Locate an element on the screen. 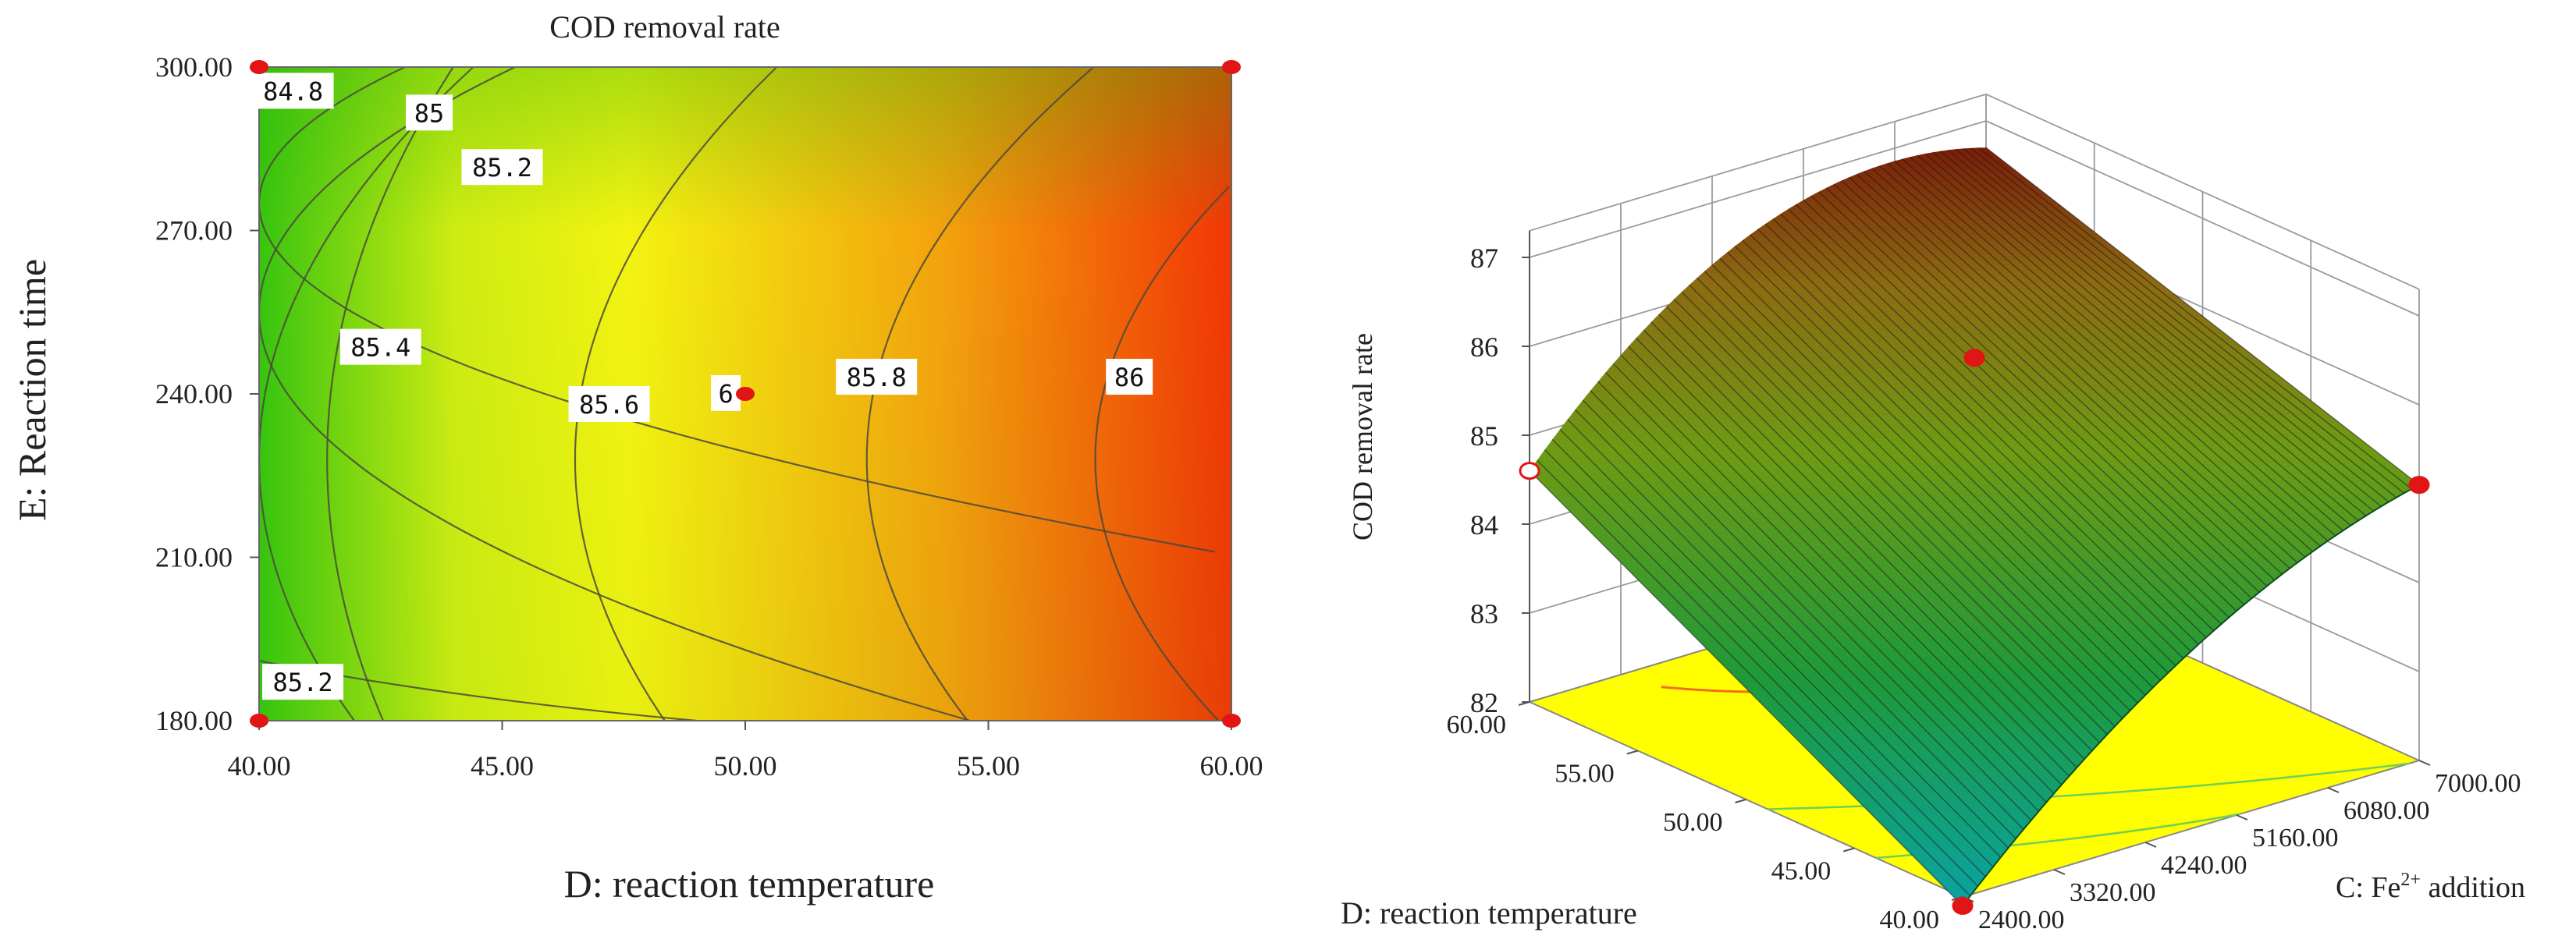  surface-x-axis-label: D: reaction temperature is located at coordinates (1489, 913).